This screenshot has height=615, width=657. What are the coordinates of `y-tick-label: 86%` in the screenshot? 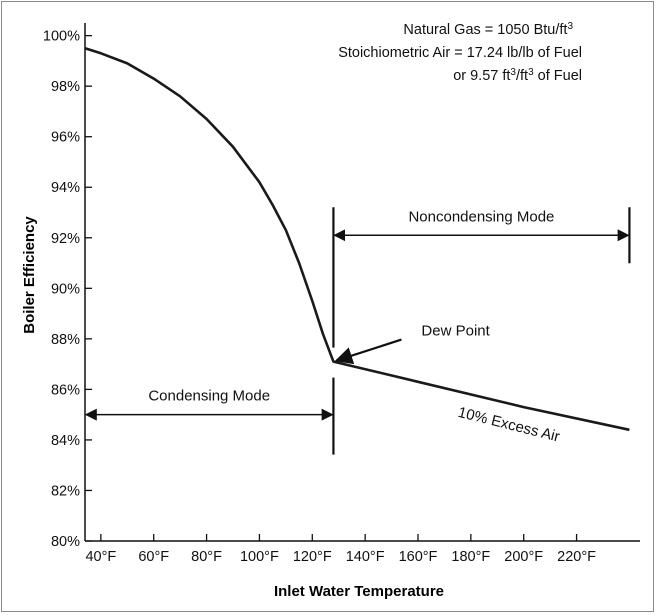 It's located at (65, 390).